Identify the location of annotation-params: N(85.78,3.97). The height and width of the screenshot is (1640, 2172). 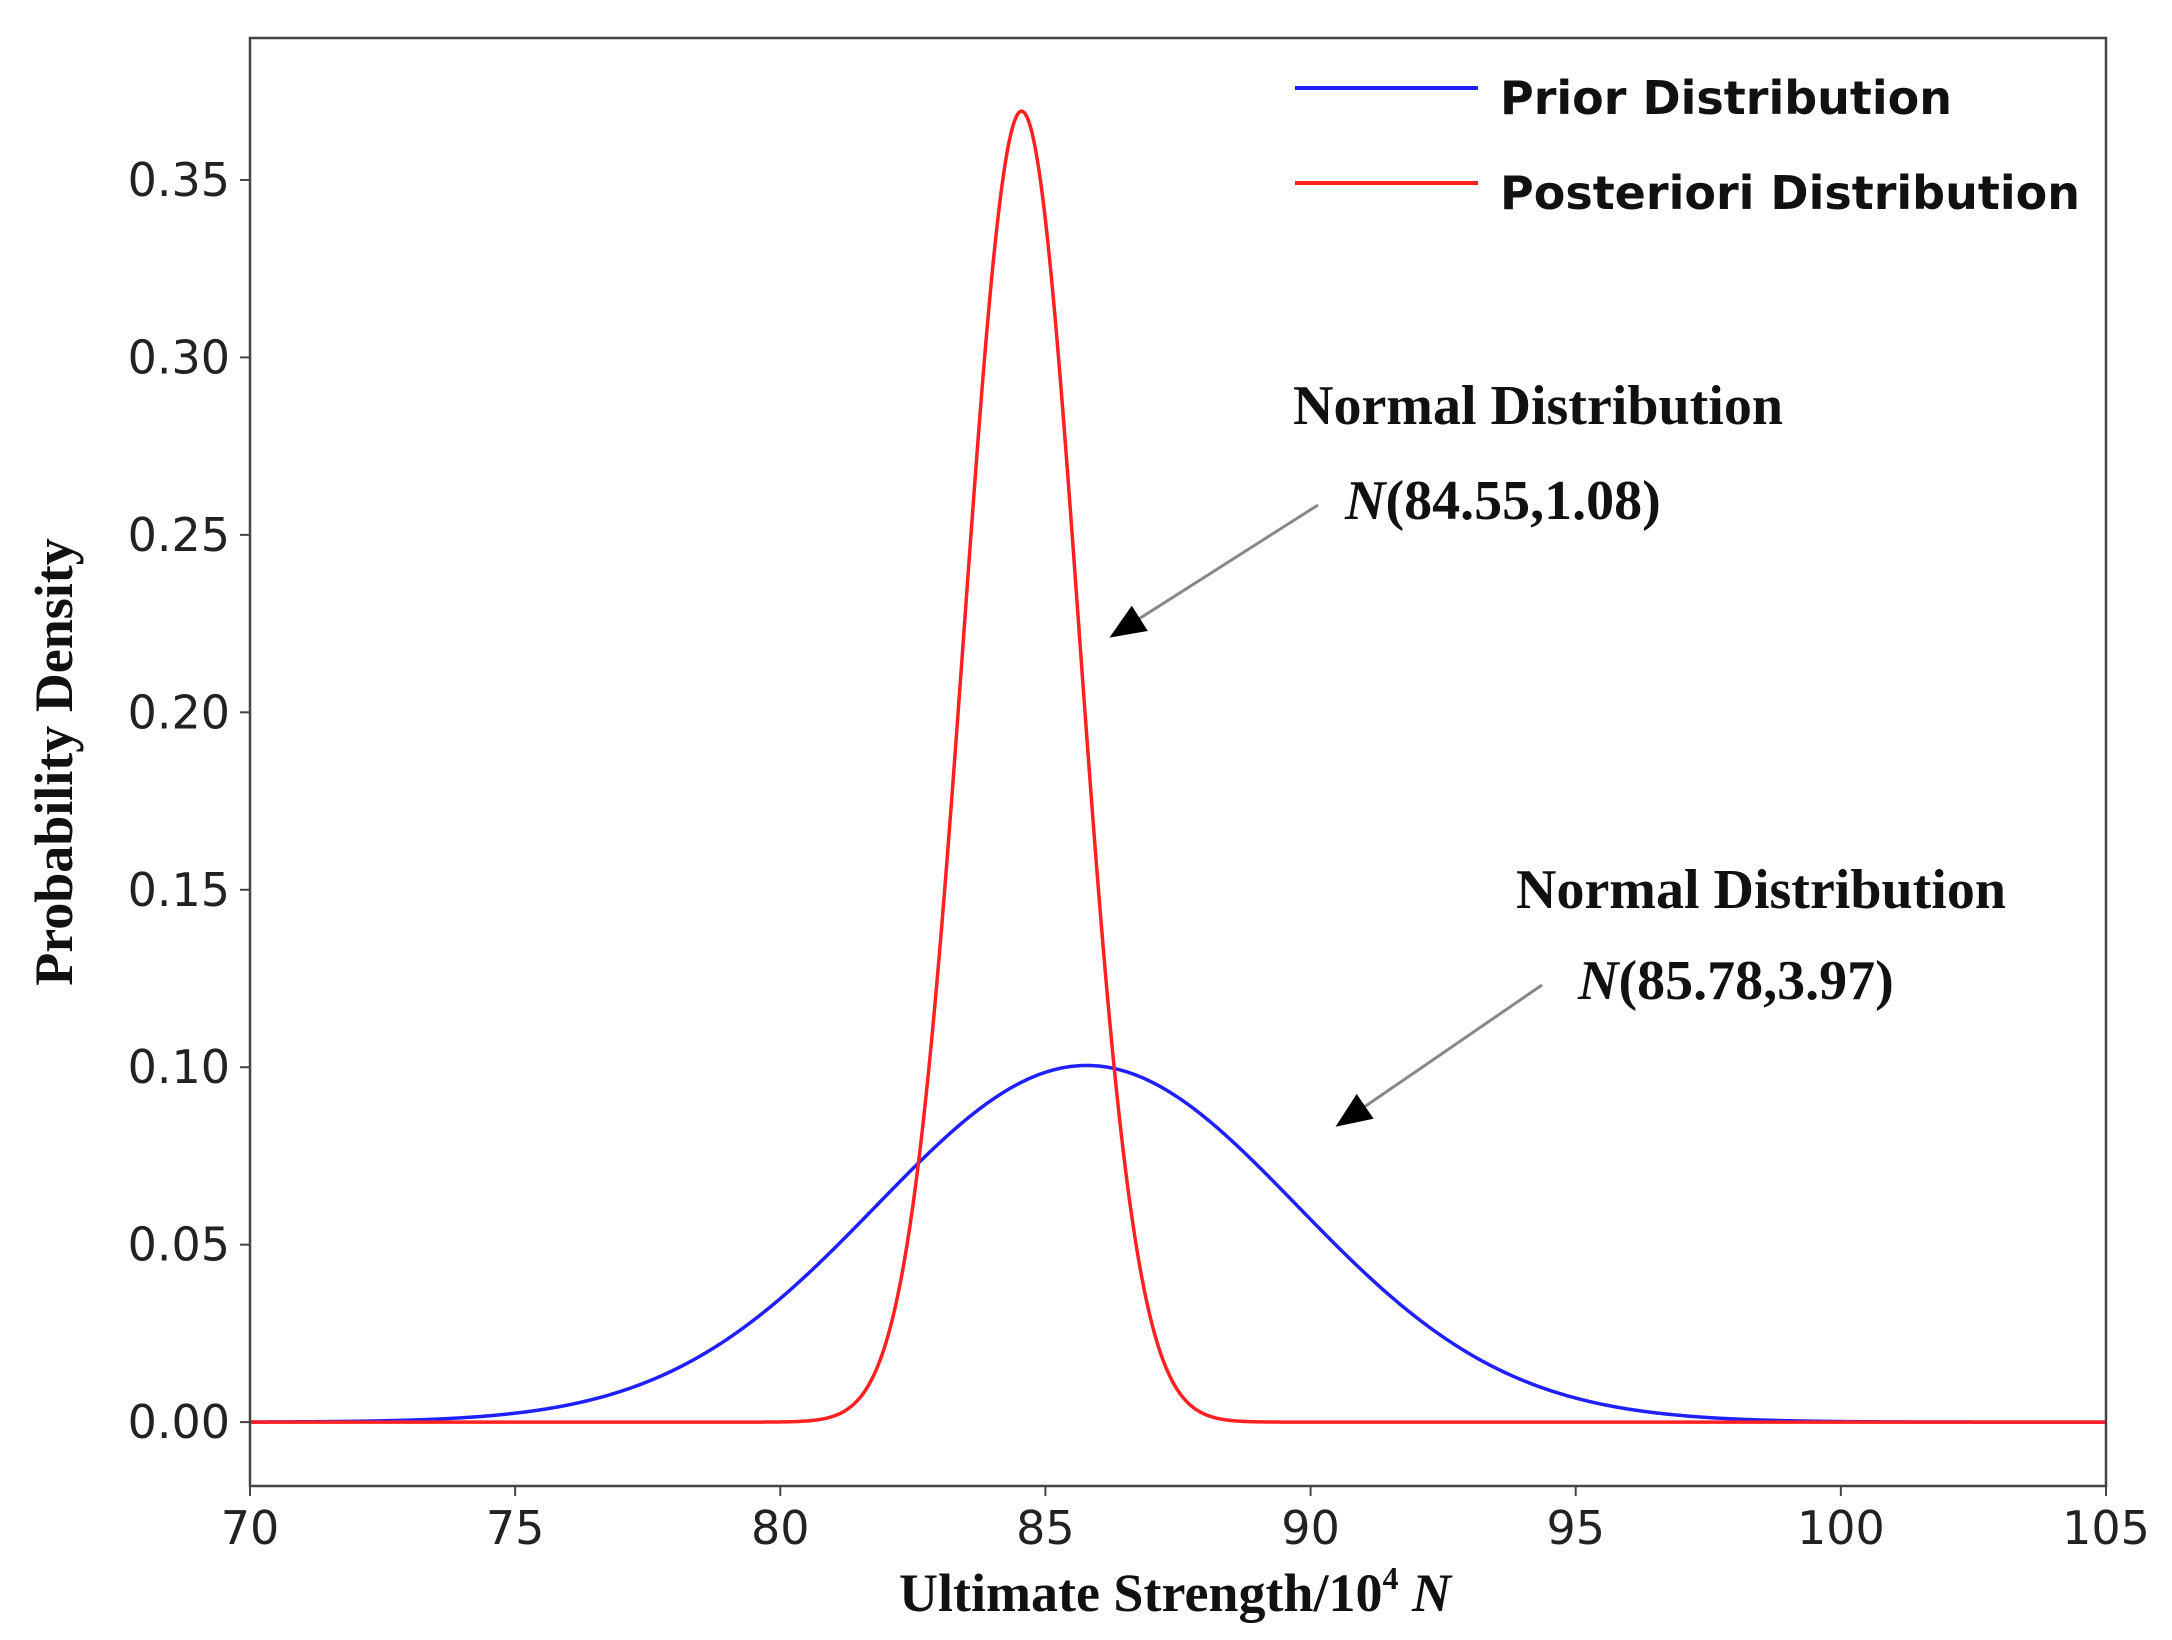
(1735, 981).